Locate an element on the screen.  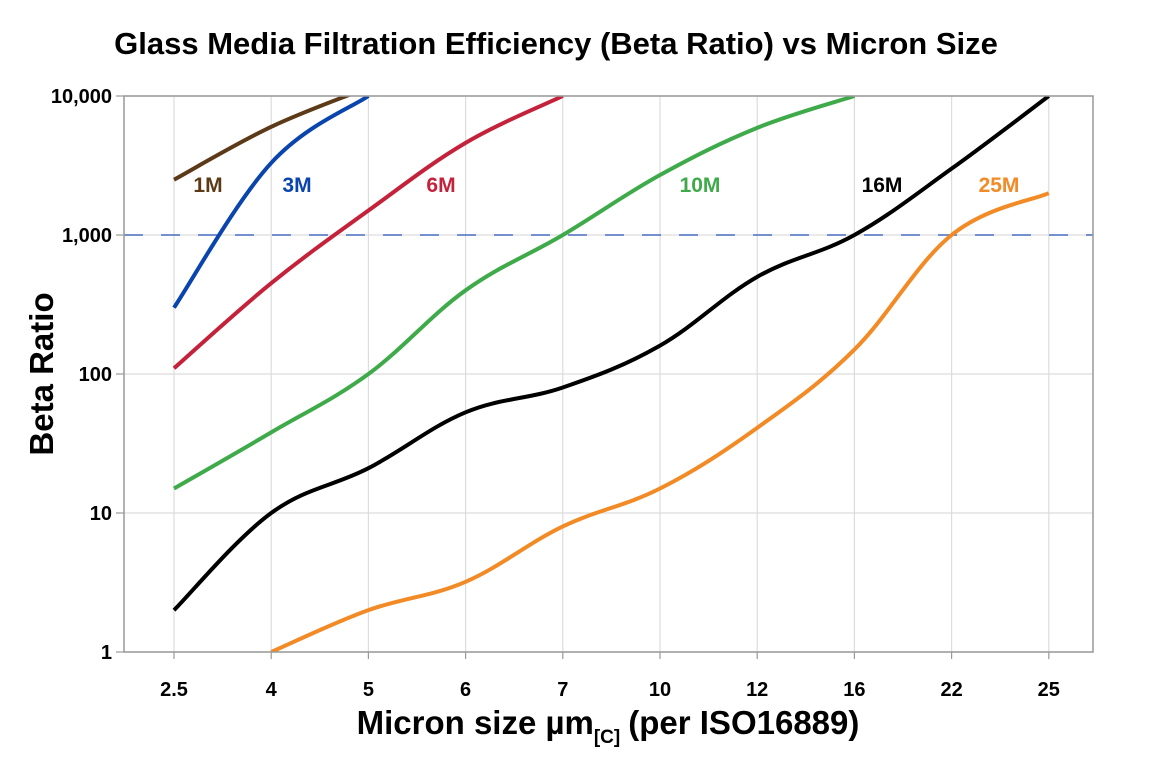
x-tick-label: 6 is located at coordinates (465, 690).